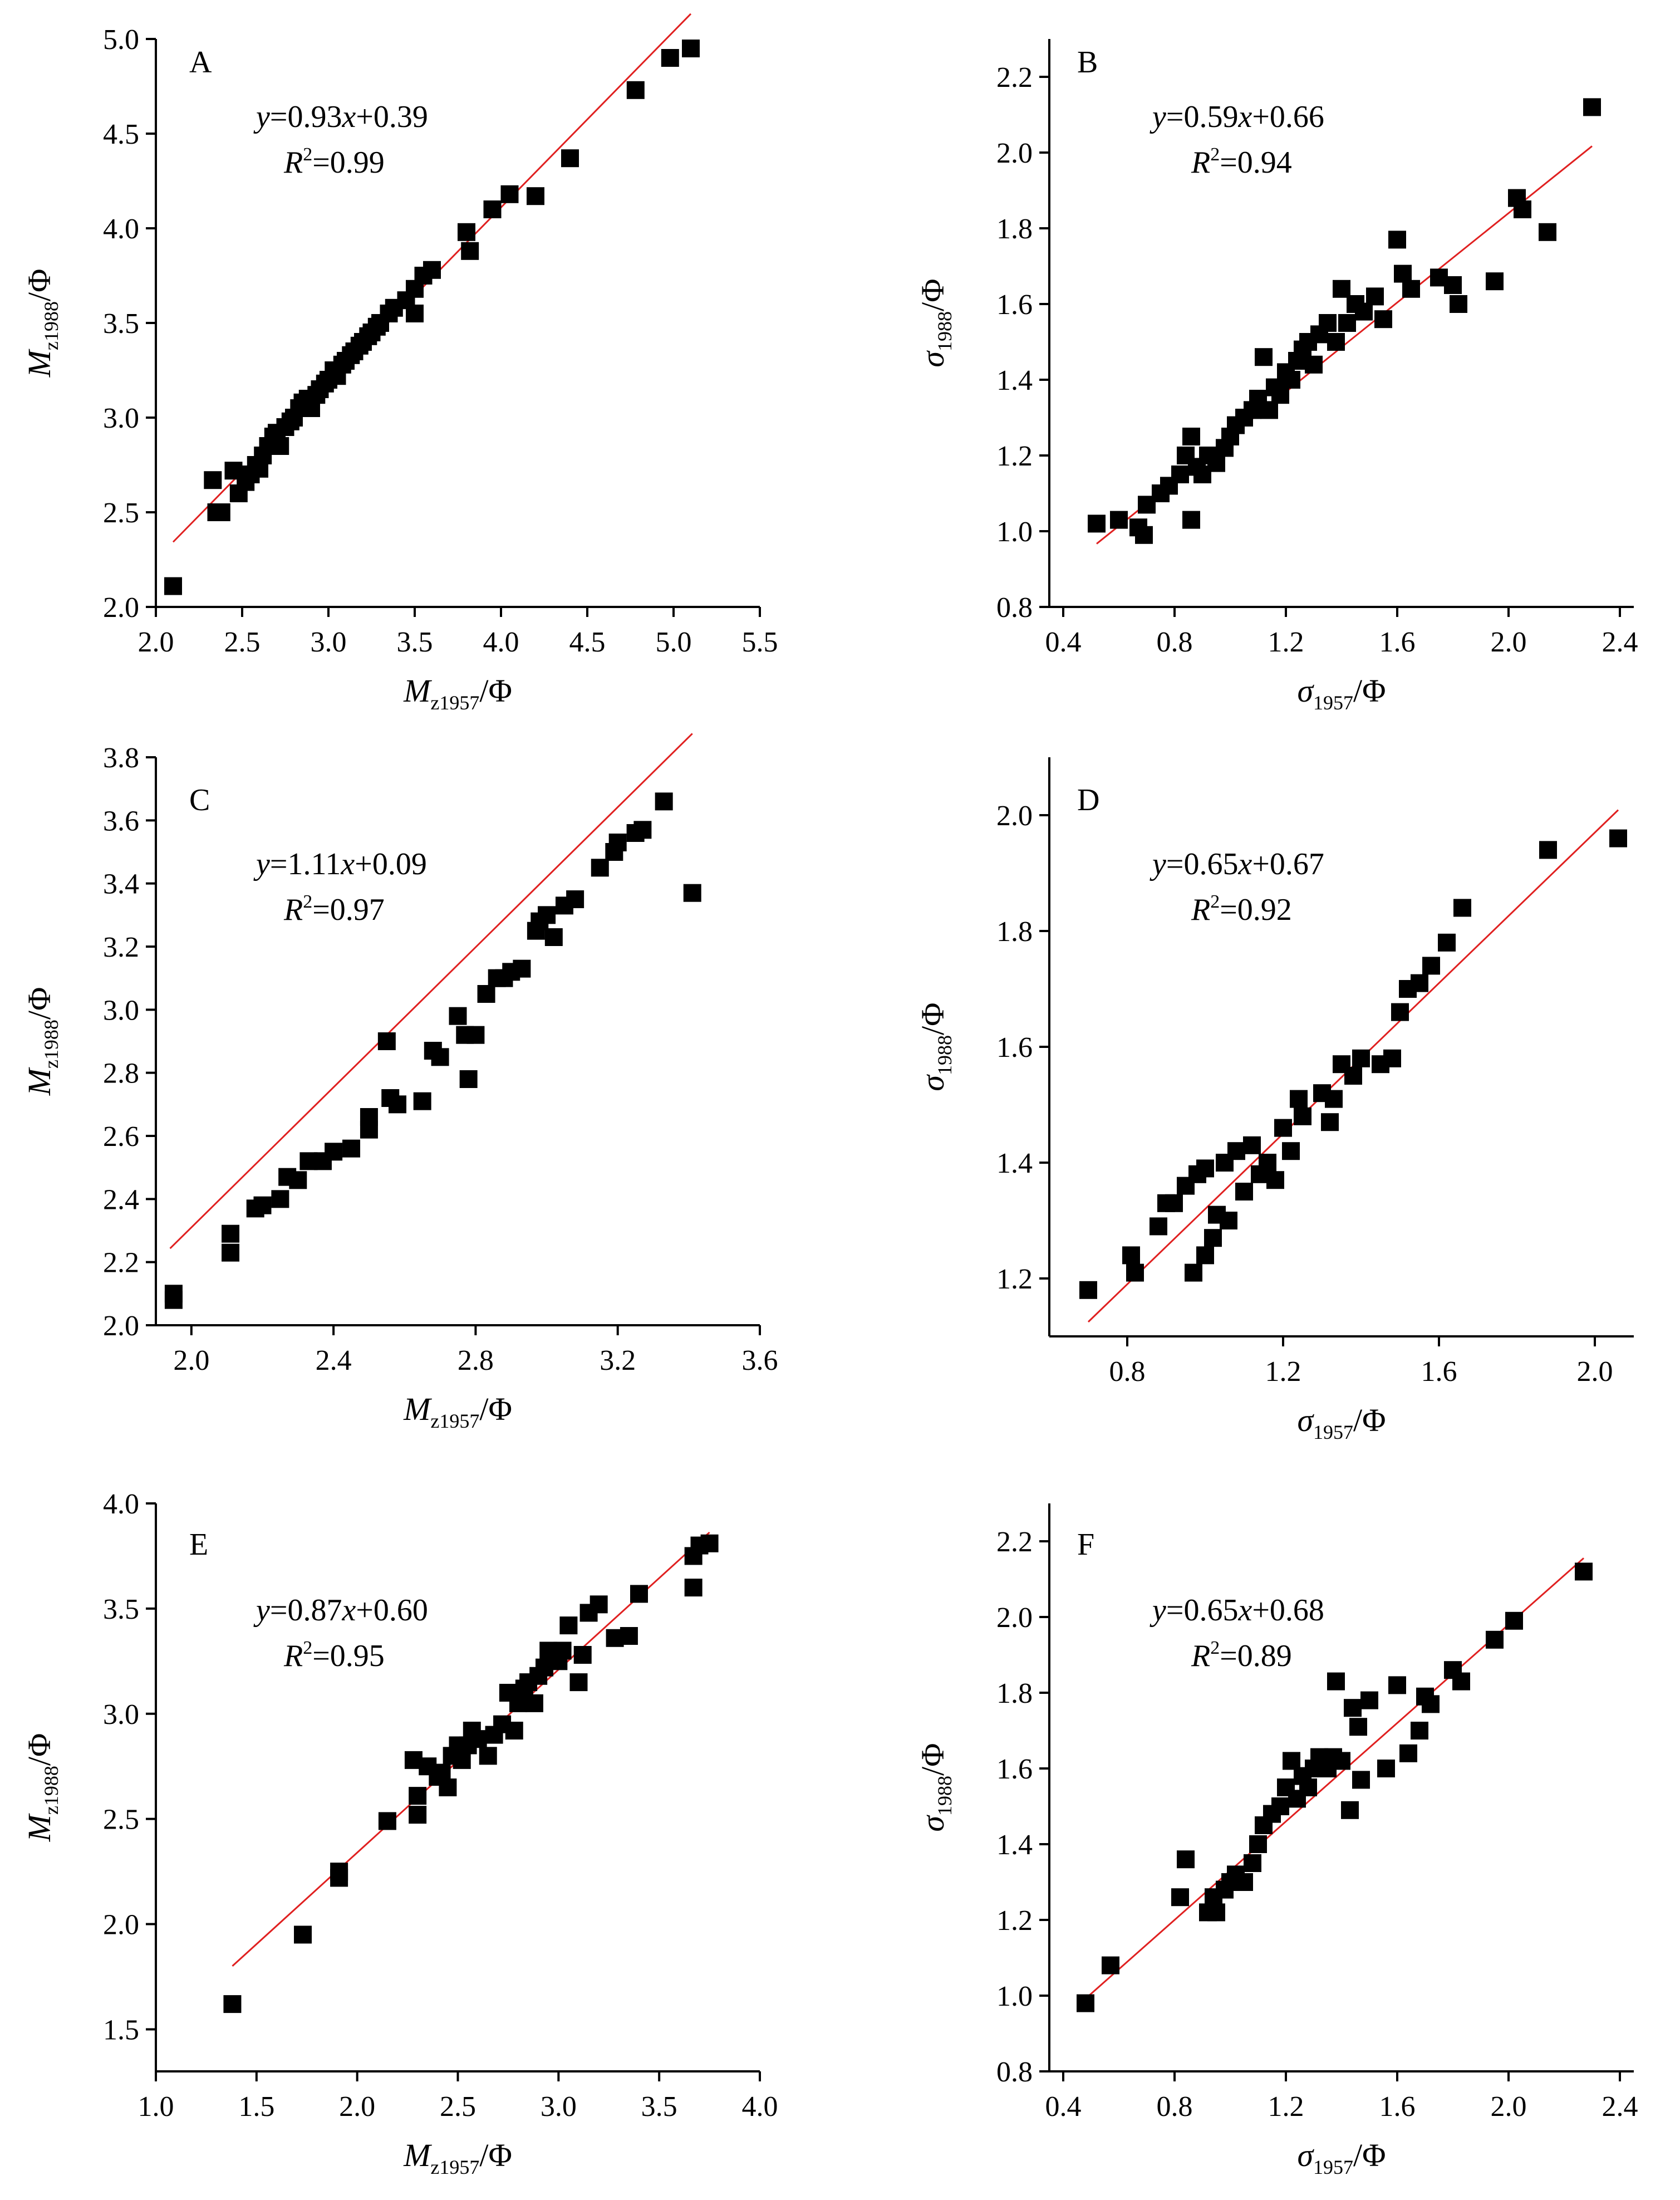 This screenshot has height=2200, width=1680. What do you see at coordinates (1015, 2072) in the screenshot?
I see `y-tick-label: 0.8` at bounding box center [1015, 2072].